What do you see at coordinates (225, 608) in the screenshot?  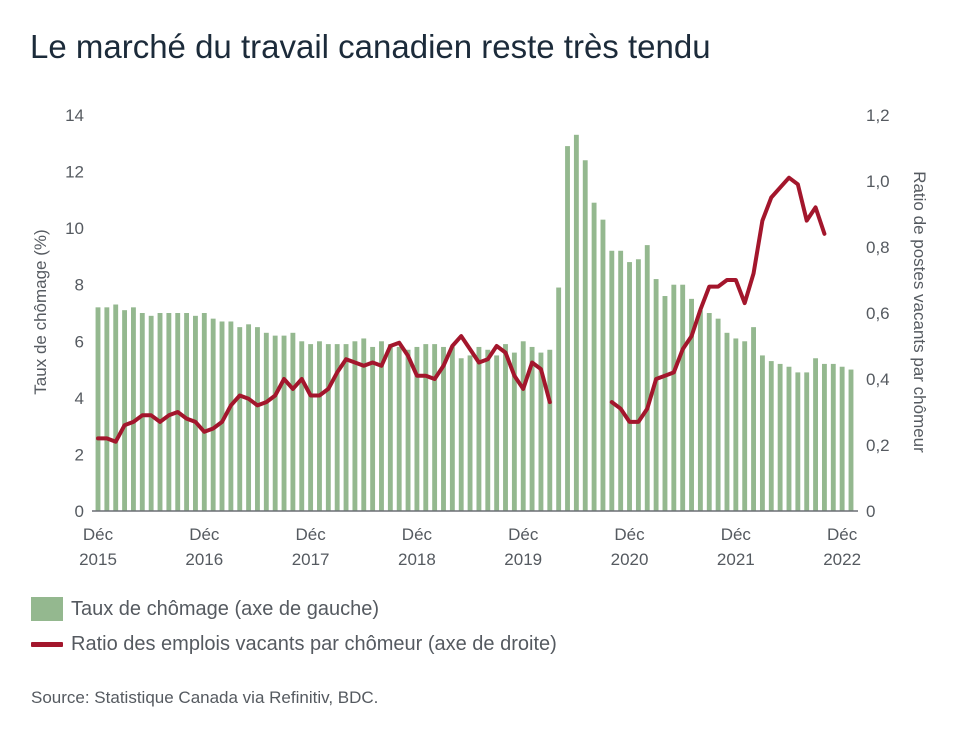 I see `legend-bars-label: Taux de chômage (axe de gauche)` at bounding box center [225, 608].